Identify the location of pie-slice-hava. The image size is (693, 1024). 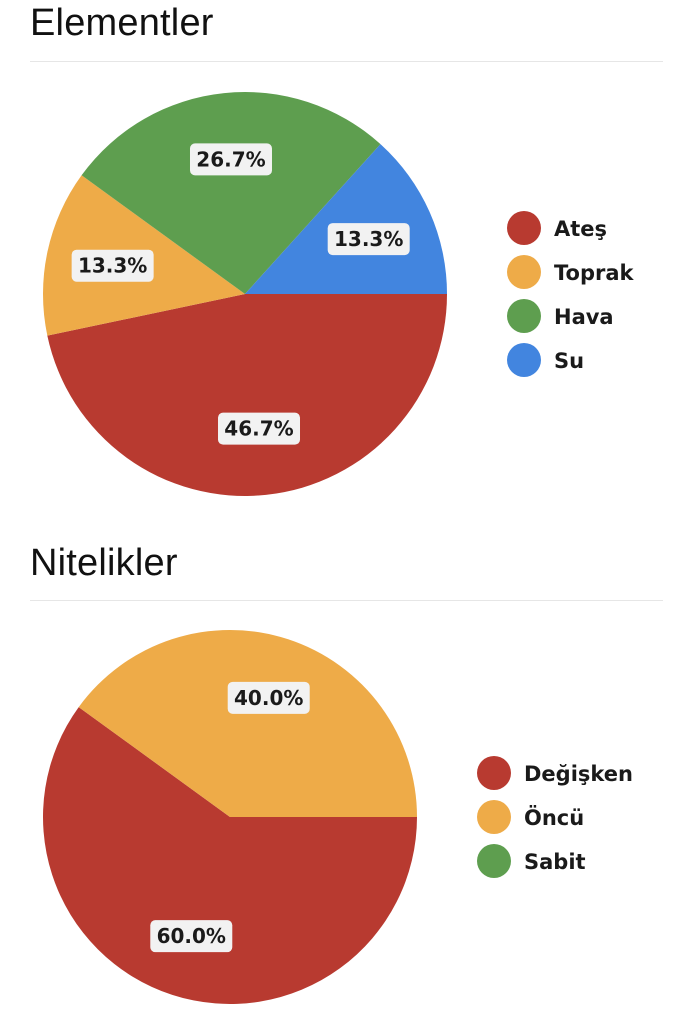
(231, 193).